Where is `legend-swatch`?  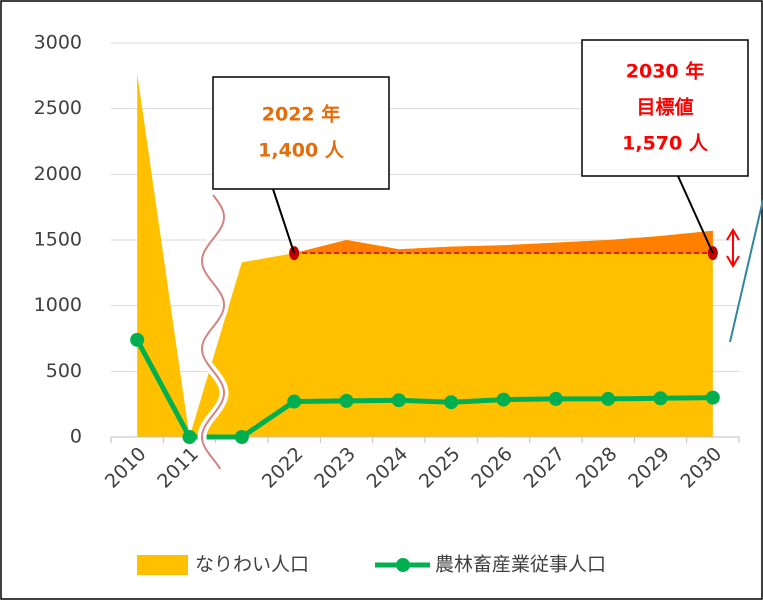 legend-swatch is located at coordinates (162, 565).